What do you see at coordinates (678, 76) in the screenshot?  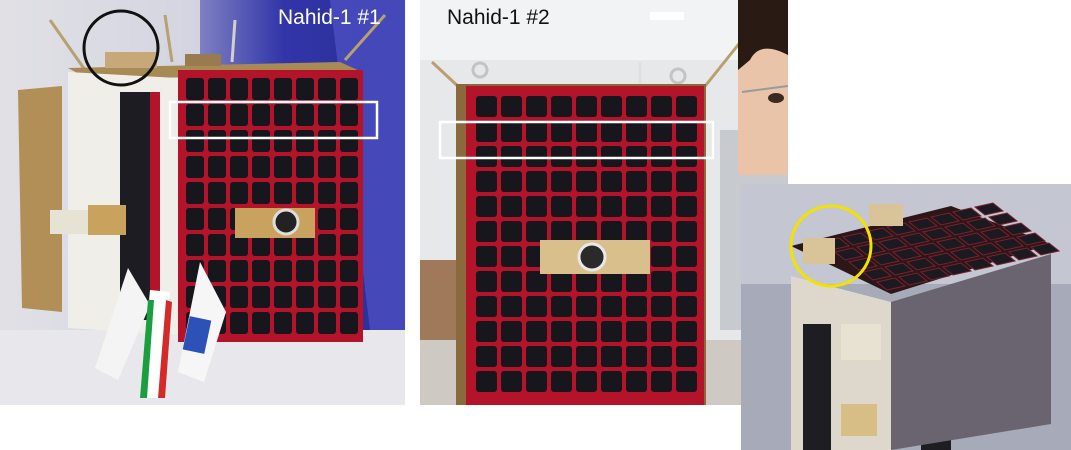 I see `lifting-eye` at bounding box center [678, 76].